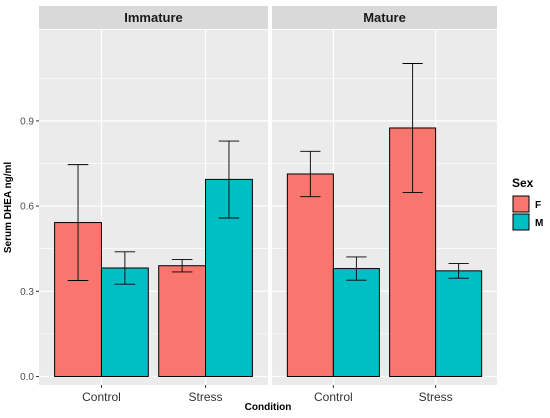 The height and width of the screenshot is (418, 550). I want to click on legend-key-m, so click(521, 222).